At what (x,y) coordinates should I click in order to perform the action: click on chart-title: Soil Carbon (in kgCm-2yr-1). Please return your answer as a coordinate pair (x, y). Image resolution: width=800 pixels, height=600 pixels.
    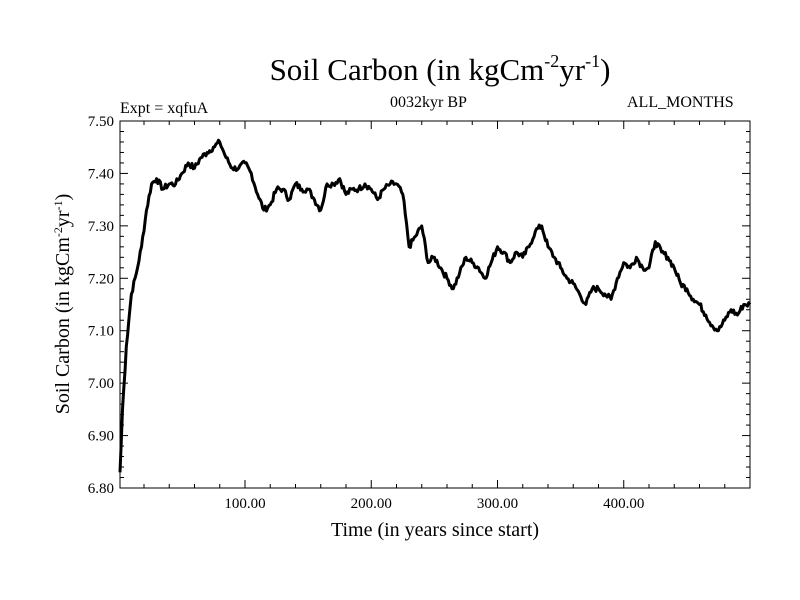
    Looking at the image, I should click on (400, 70).